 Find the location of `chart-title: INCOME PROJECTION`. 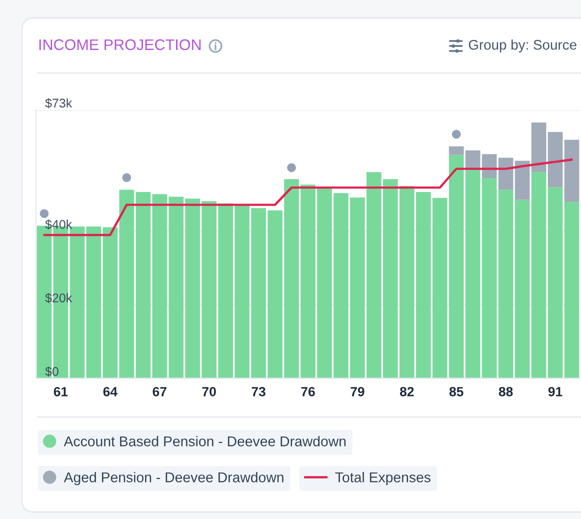

chart-title: INCOME PROJECTION is located at coordinates (120, 44).